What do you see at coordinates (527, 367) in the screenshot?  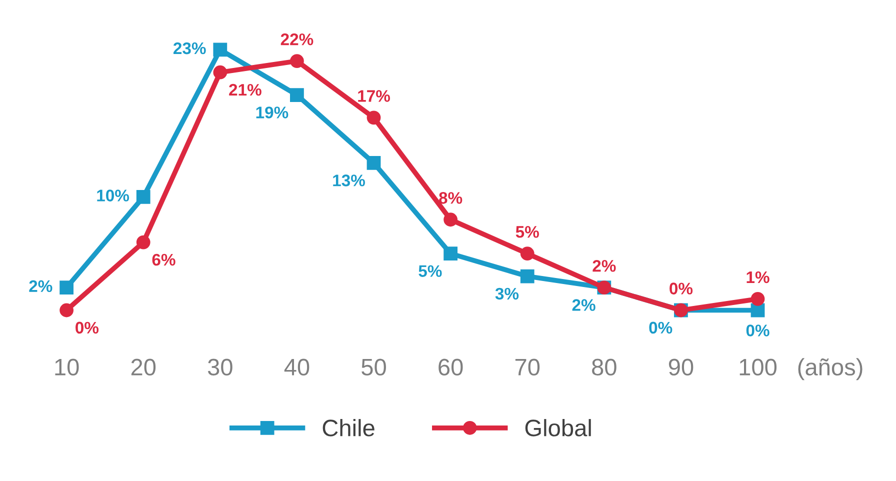 I see `x-tick-label: 70` at bounding box center [527, 367].